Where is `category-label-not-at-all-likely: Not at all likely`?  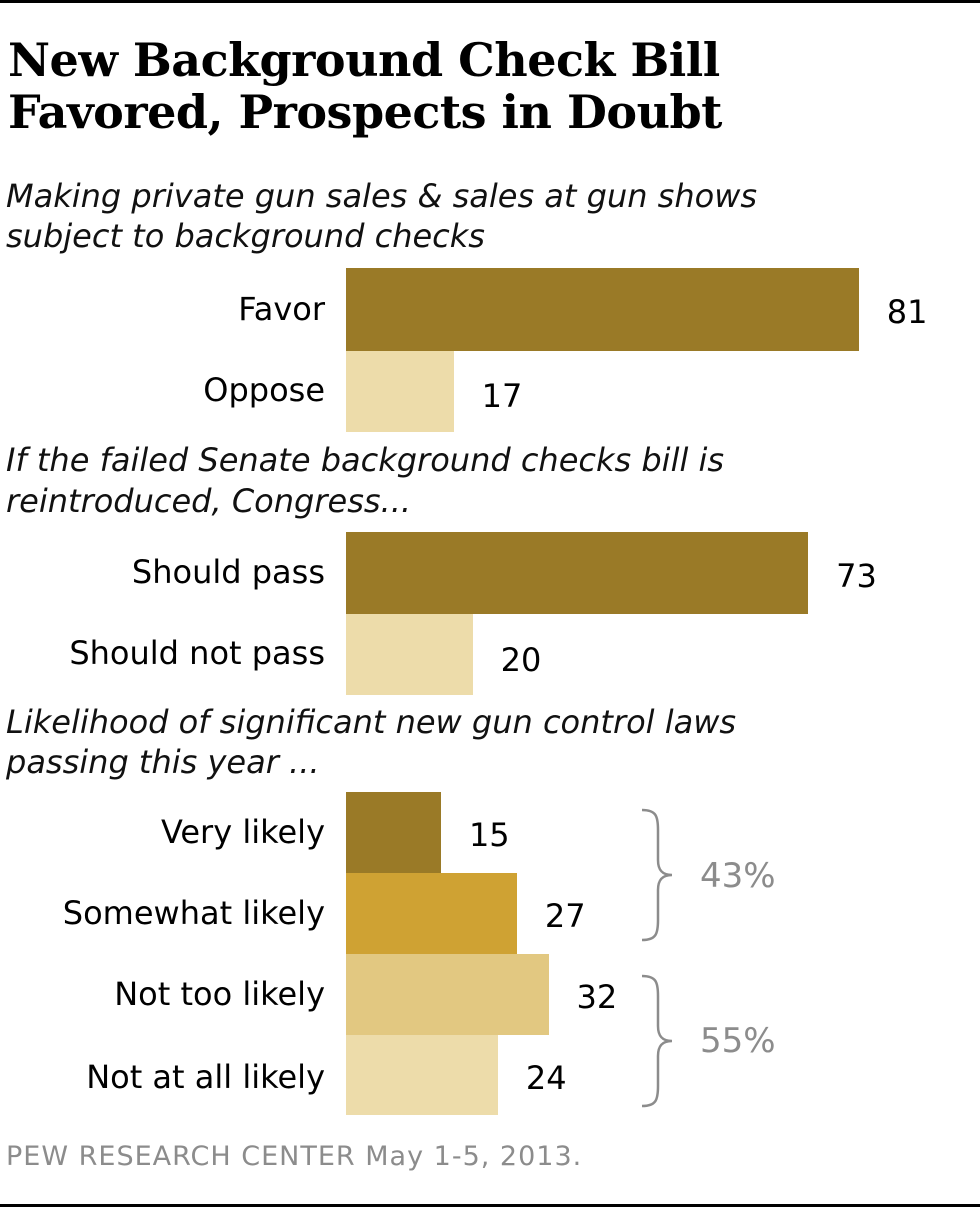
category-label-not-at-all-likely: Not at all likely is located at coordinates (205, 1077).